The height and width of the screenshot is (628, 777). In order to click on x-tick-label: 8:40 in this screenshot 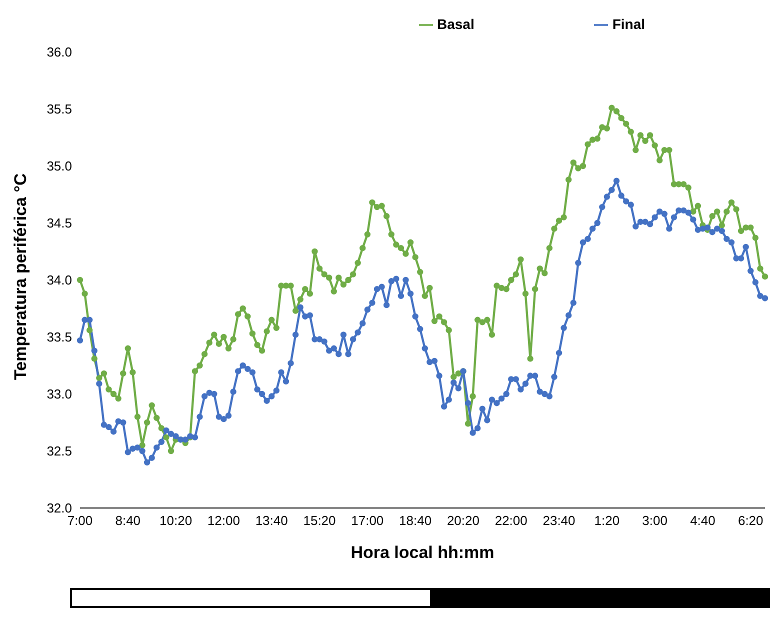, I will do `click(128, 520)`.